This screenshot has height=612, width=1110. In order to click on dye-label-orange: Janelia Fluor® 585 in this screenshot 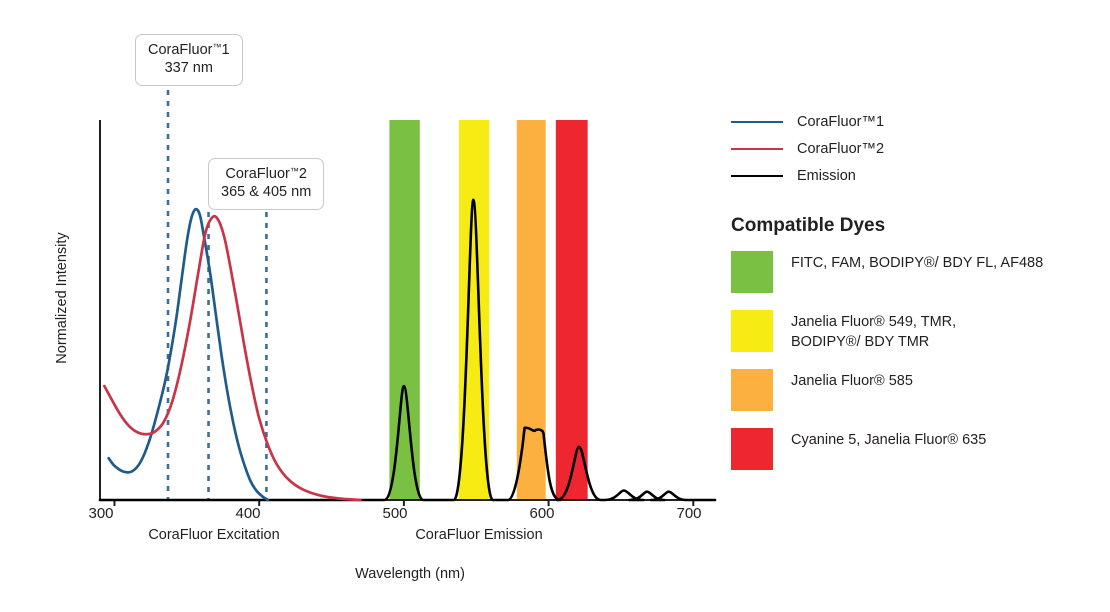, I will do `click(852, 381)`.